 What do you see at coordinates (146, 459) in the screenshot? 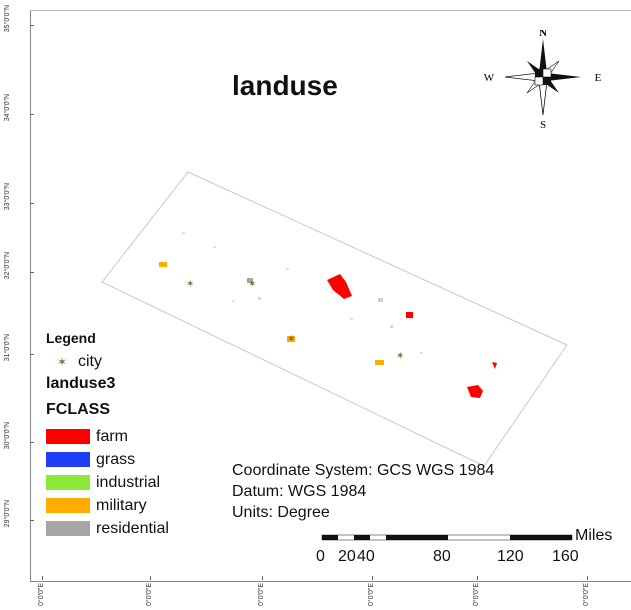
I see `legend-row-grass: grass` at bounding box center [146, 459].